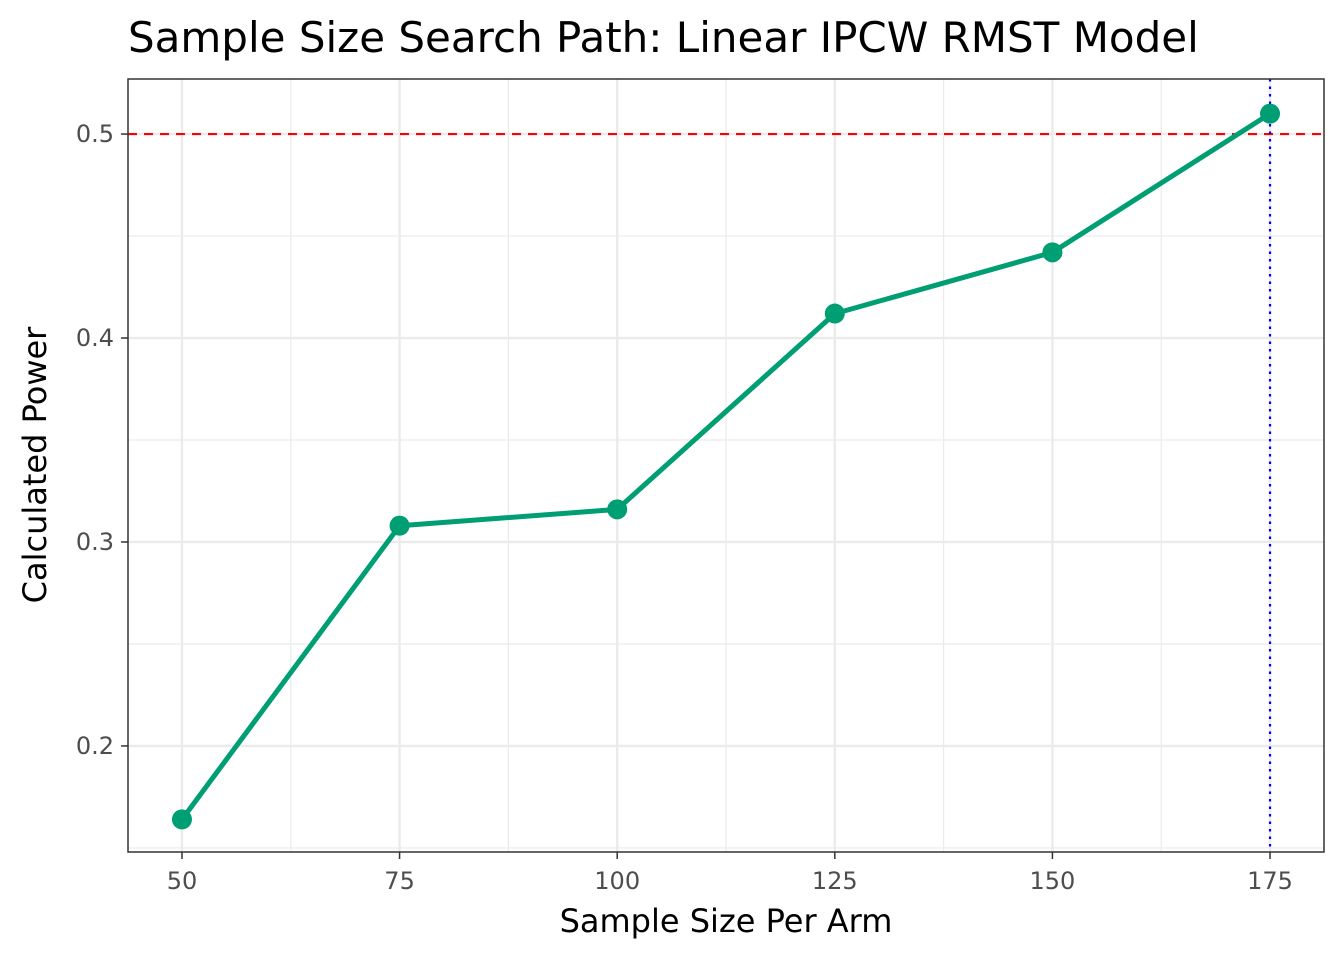 This screenshot has height=960, width=1344. I want to click on y-tick-label: 0.5, so click(95, 134).